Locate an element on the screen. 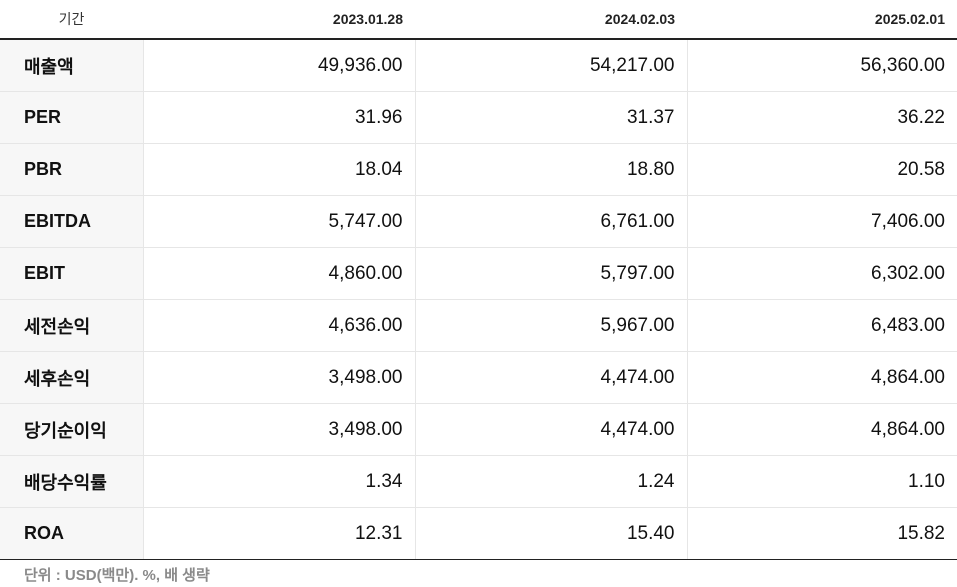 This screenshot has height=587, width=957. table-row: 매출액 49,936.00 54,217.00 56,360.00 is located at coordinates (478, 65).